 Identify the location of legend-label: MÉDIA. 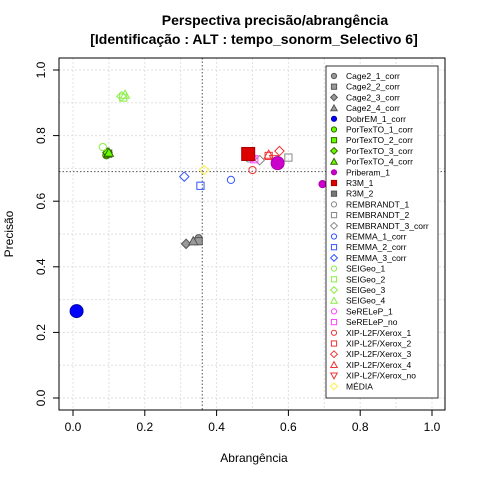
(359, 386).